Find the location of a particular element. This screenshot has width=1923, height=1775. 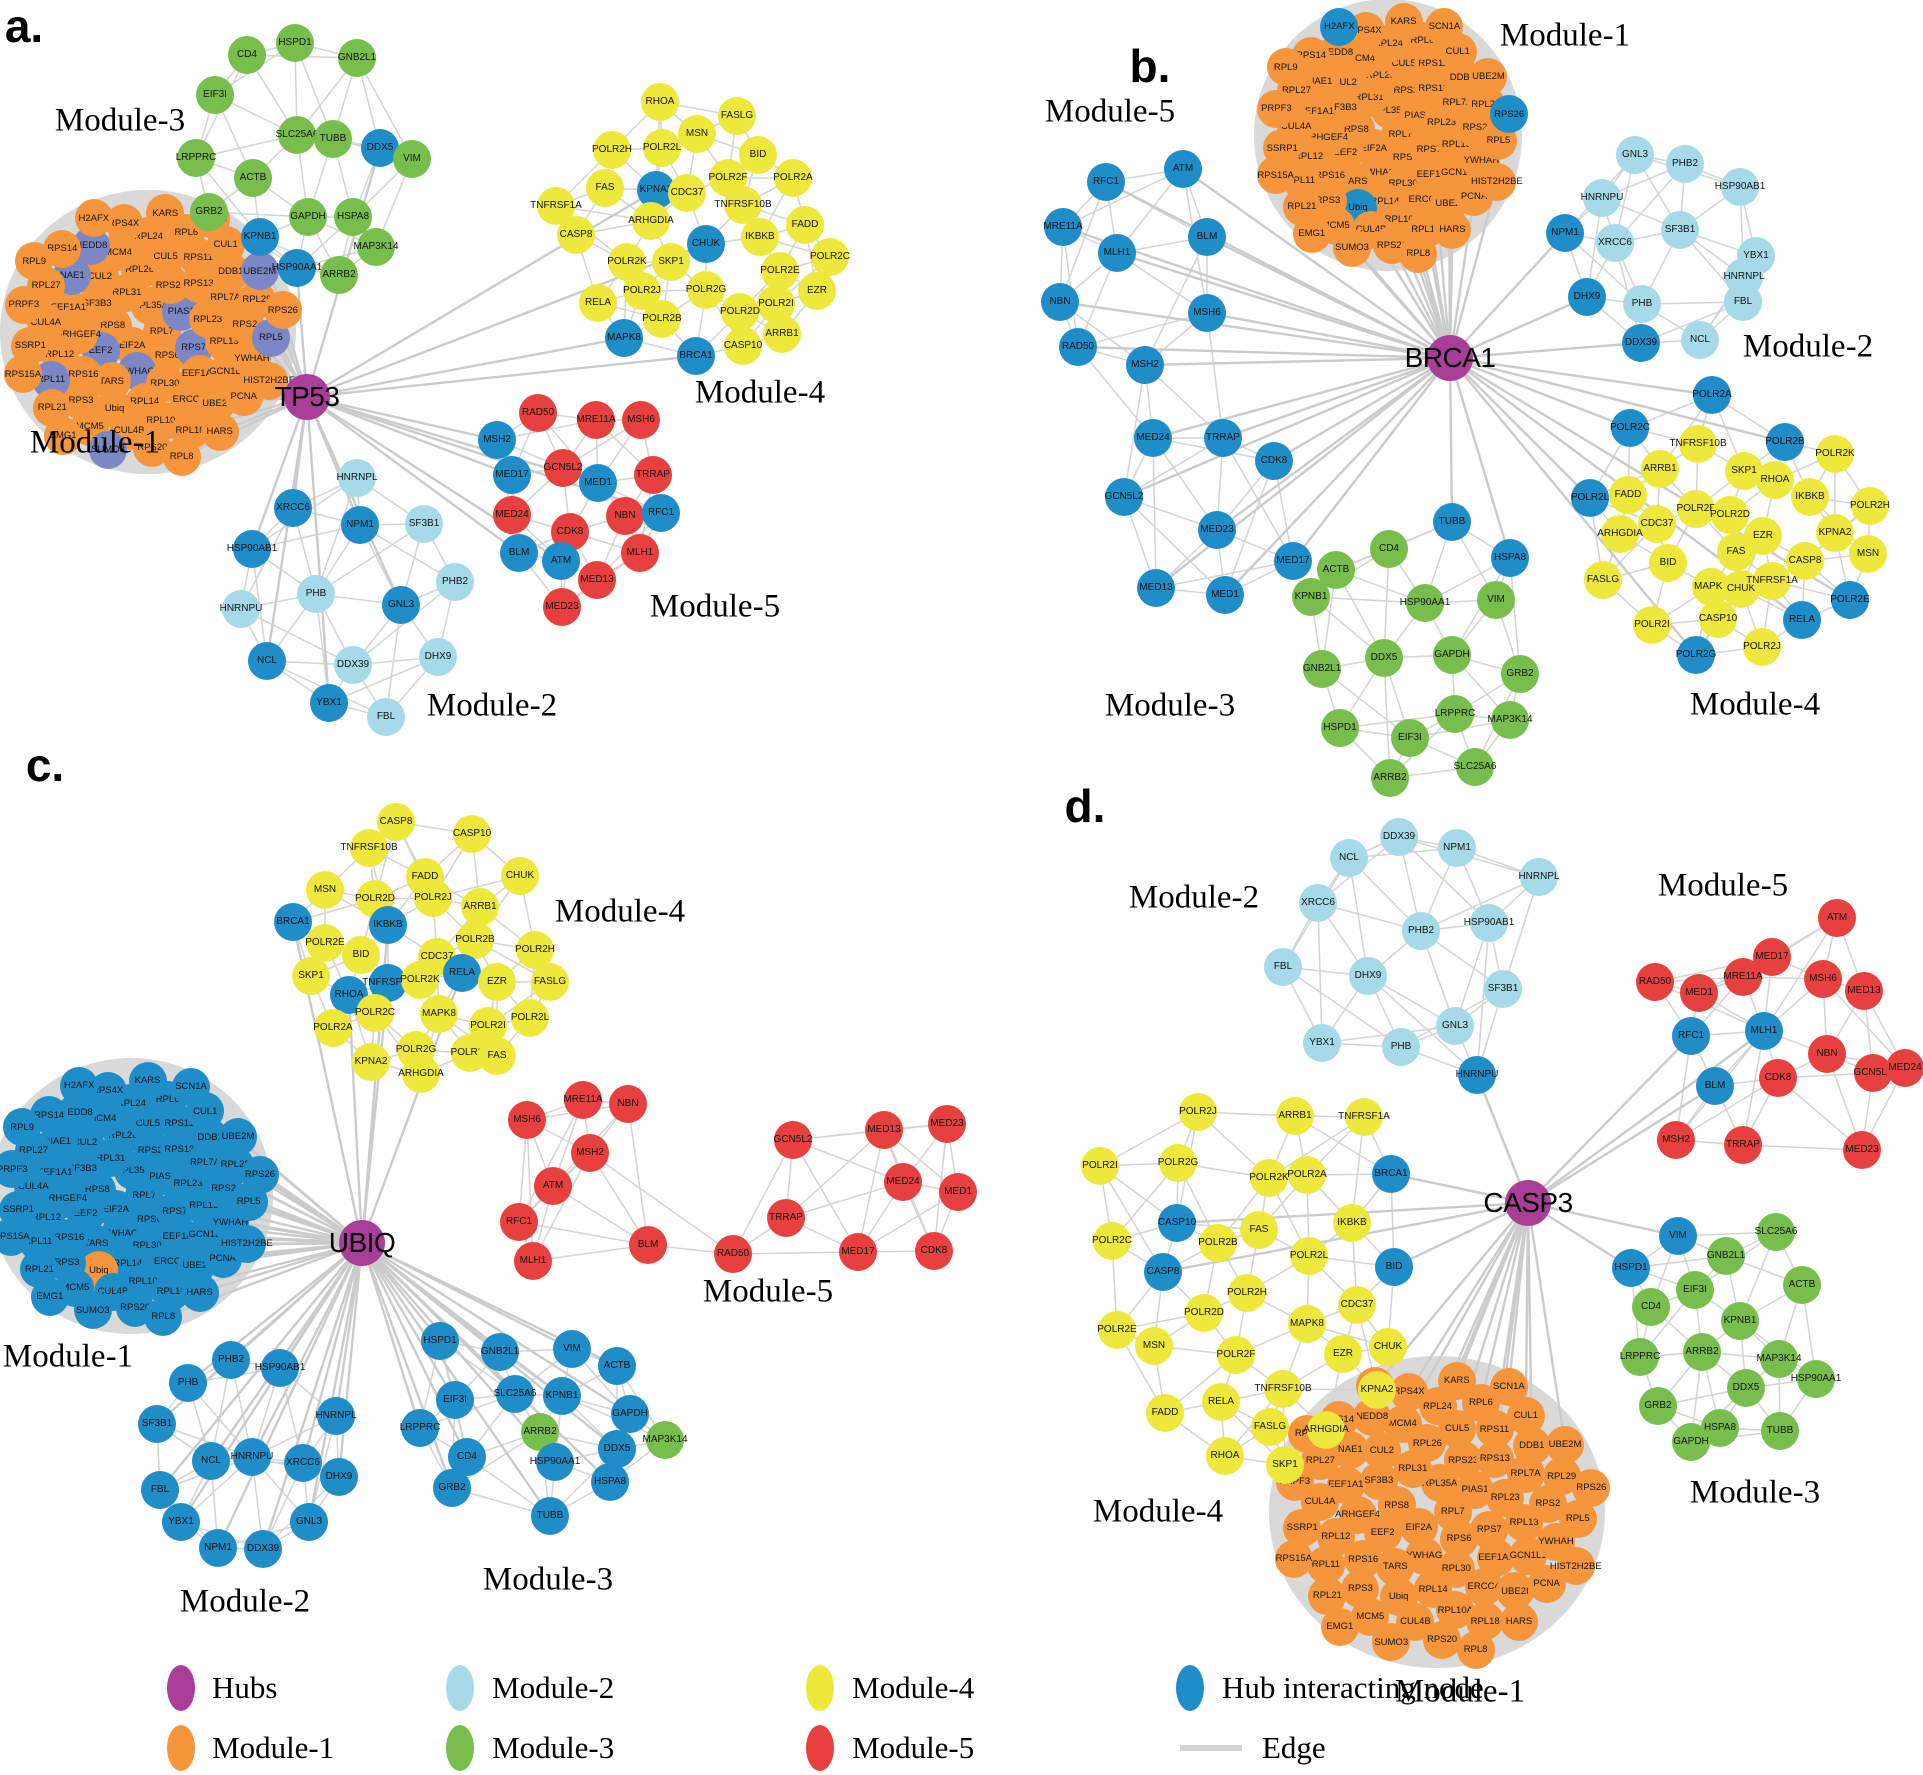

node-MSH6: MSH6 is located at coordinates (641, 420).